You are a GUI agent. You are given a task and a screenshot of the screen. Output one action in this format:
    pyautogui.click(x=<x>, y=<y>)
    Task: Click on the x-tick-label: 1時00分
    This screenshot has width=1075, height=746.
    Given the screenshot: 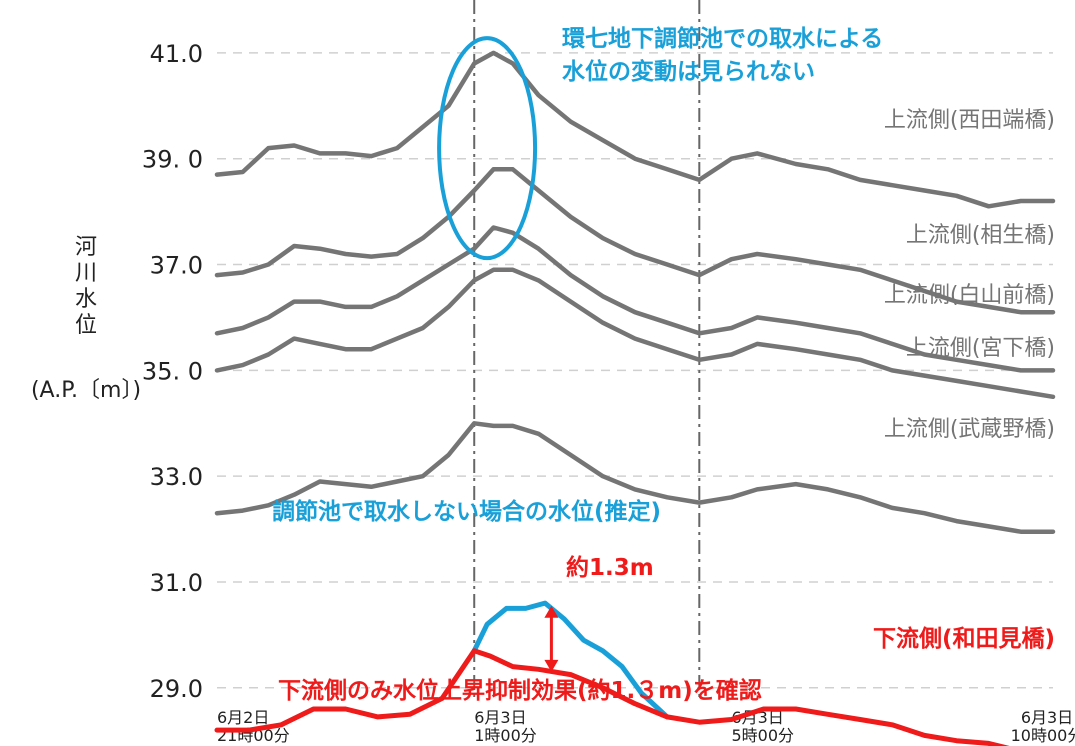 What is the action you would take?
    pyautogui.click(x=505, y=735)
    